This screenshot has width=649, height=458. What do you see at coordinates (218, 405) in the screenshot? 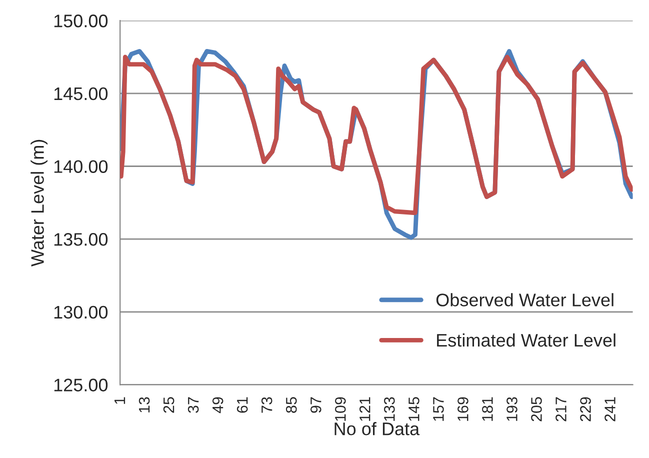
I see `x-tick-label: 49` at bounding box center [218, 405].